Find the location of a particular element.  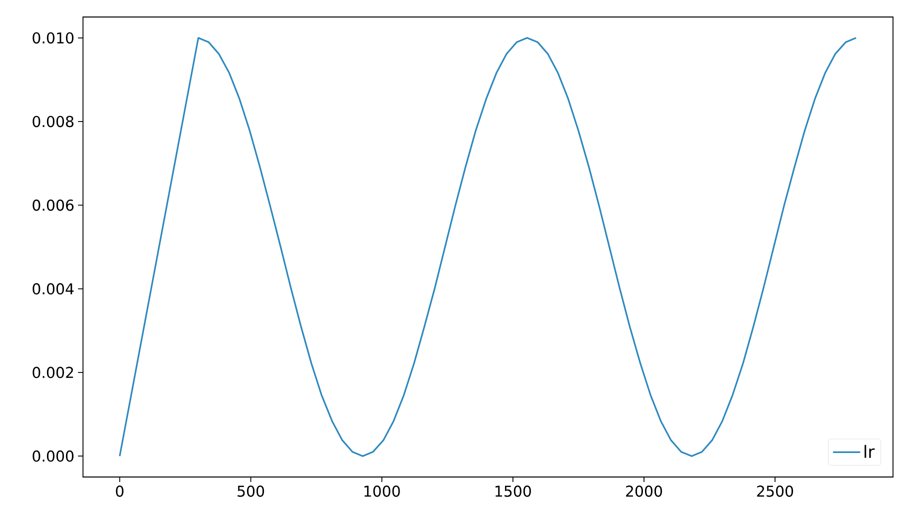

y-tick-label: 0.008 is located at coordinates (53, 122).